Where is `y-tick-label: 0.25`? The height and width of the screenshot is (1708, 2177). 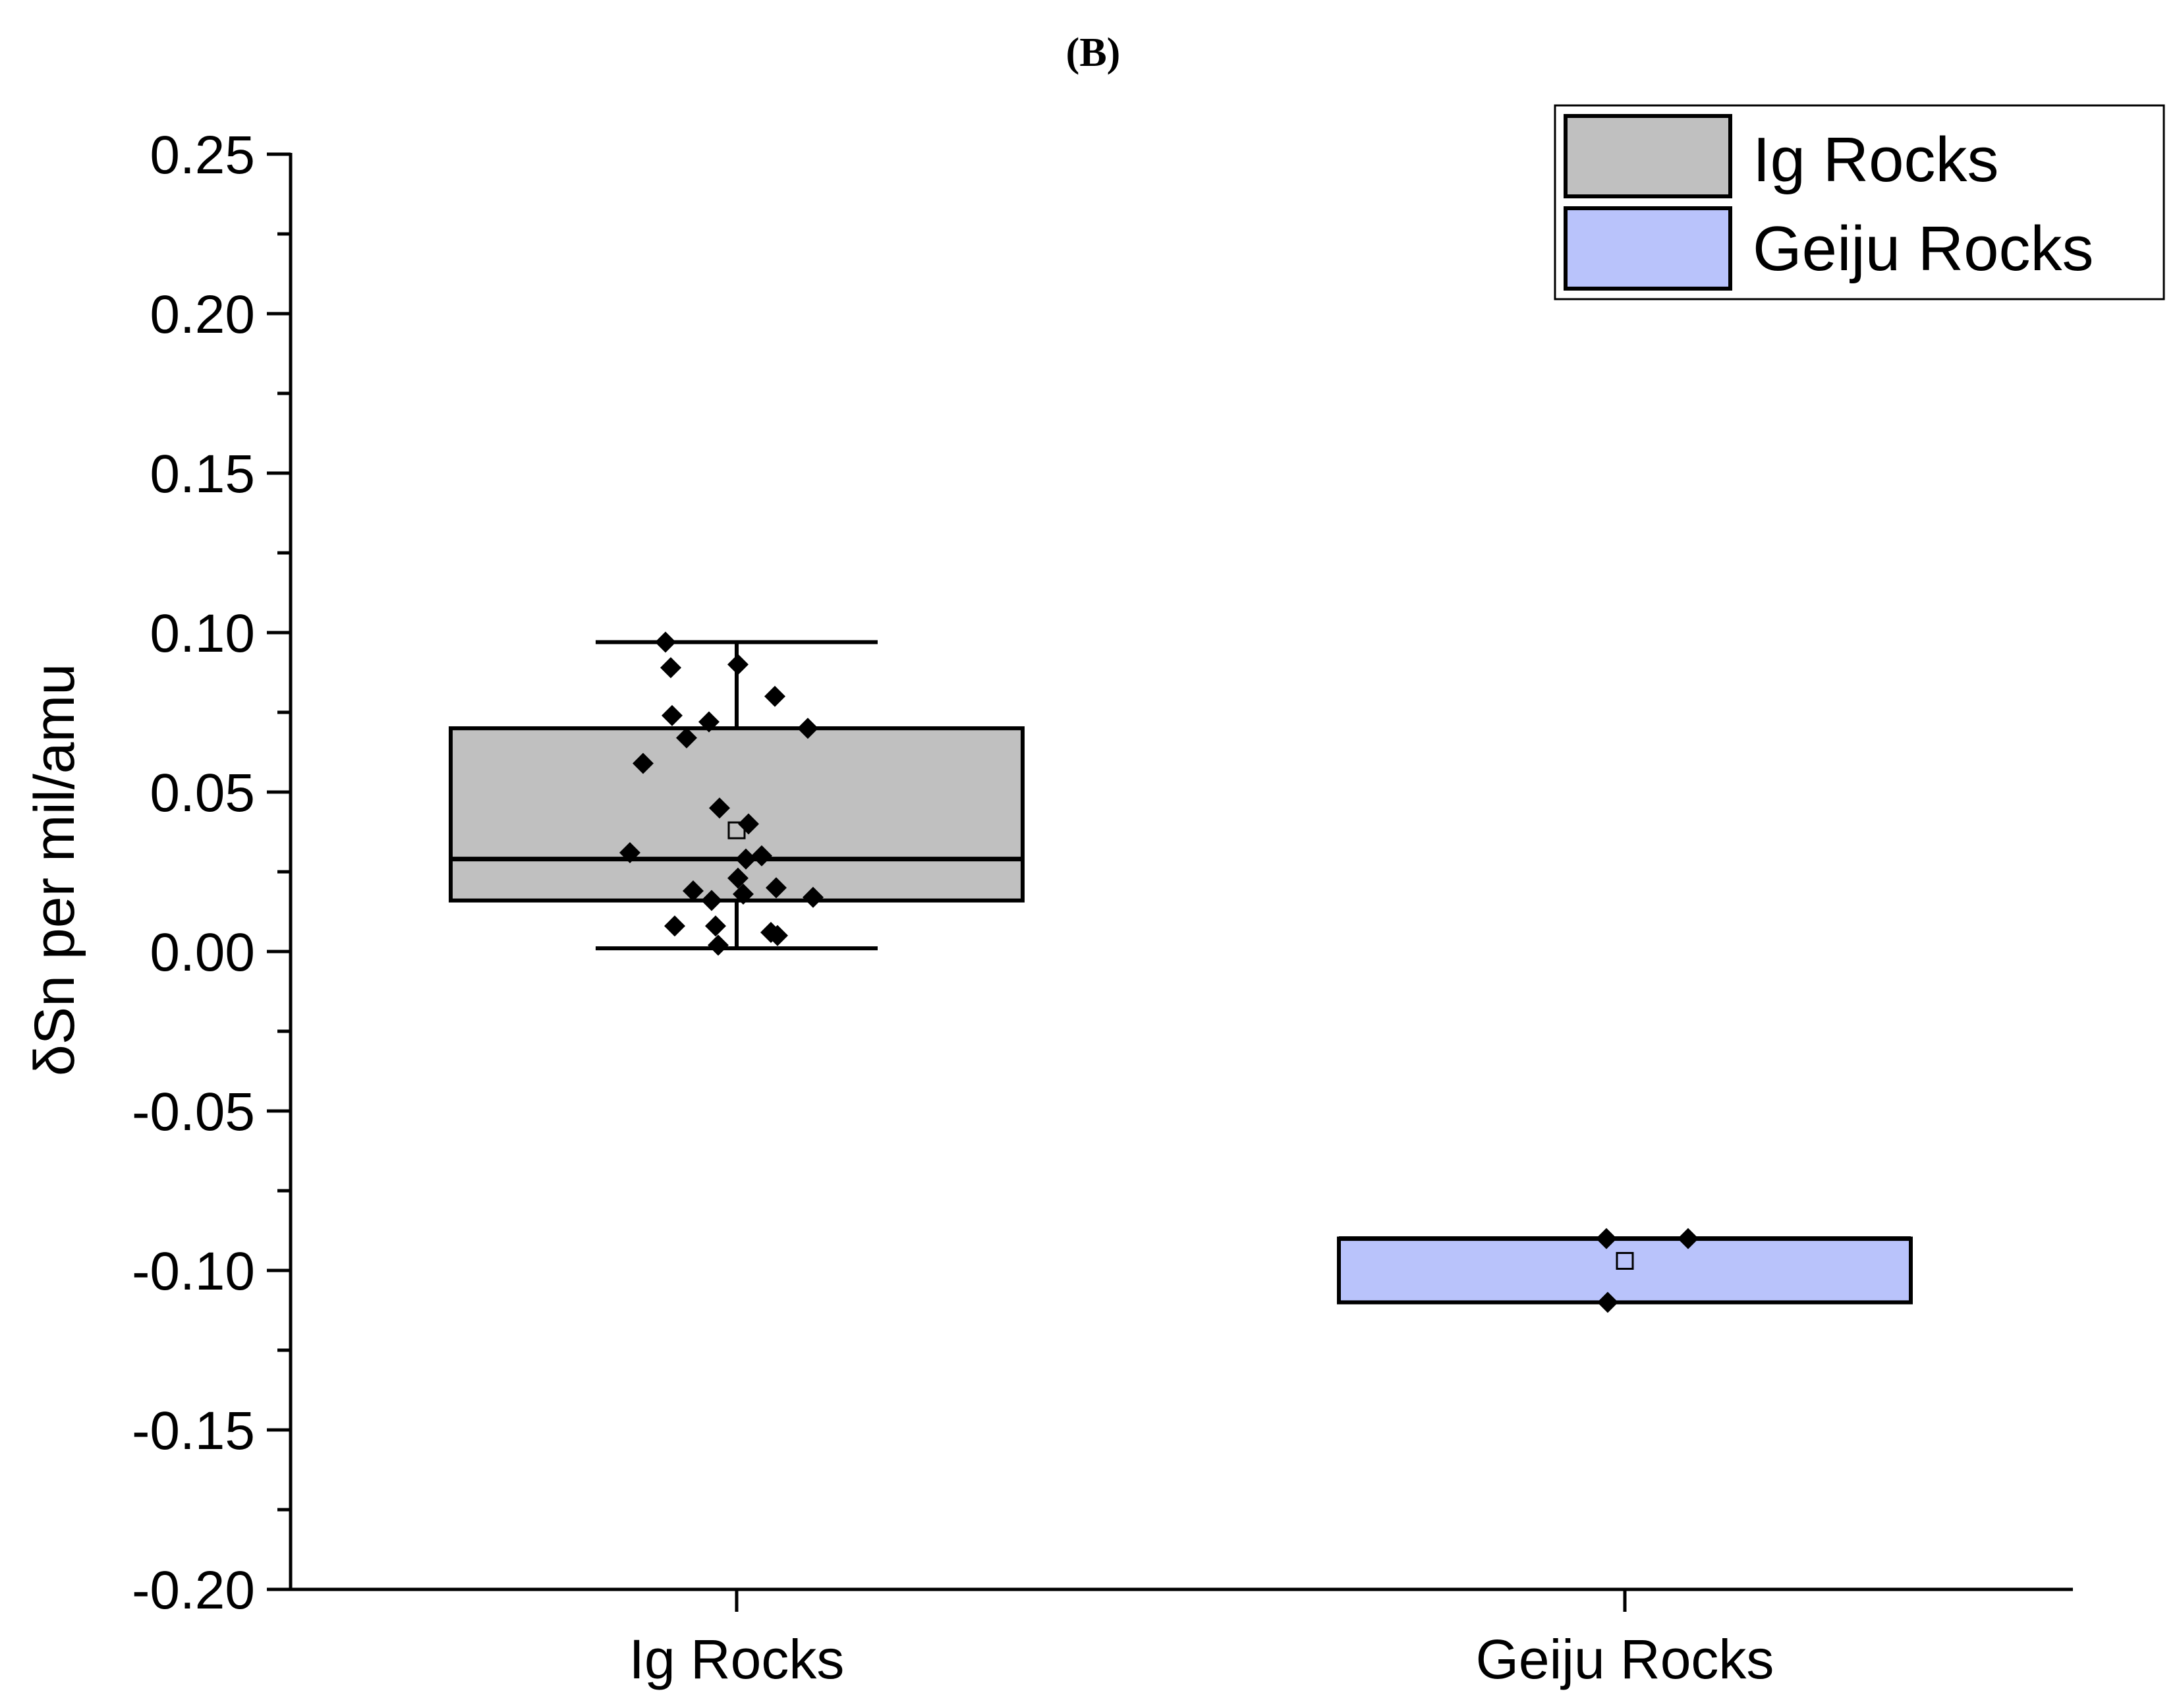 y-tick-label: 0.25 is located at coordinates (202, 155).